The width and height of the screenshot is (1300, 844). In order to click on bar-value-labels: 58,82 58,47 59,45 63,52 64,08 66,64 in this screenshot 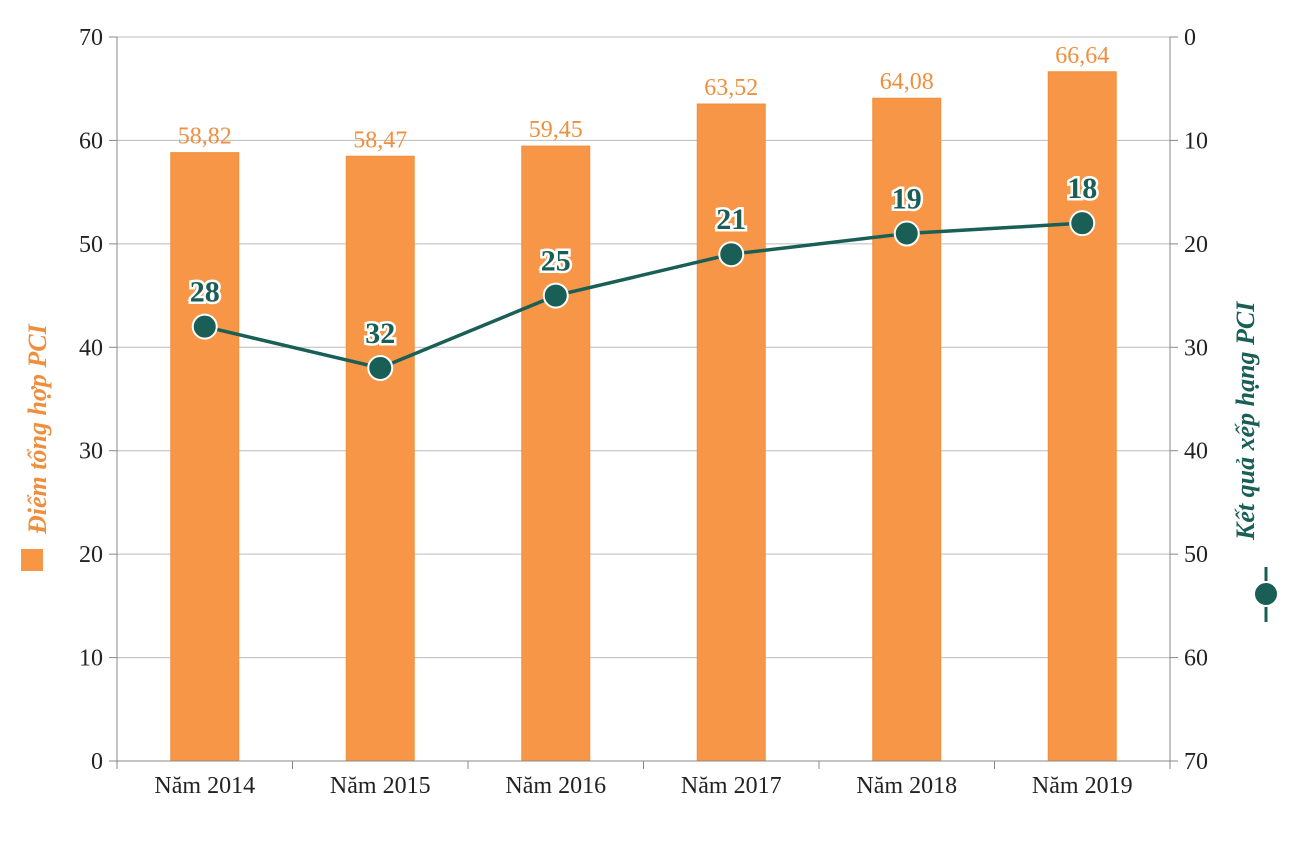, I will do `click(644, 98)`.